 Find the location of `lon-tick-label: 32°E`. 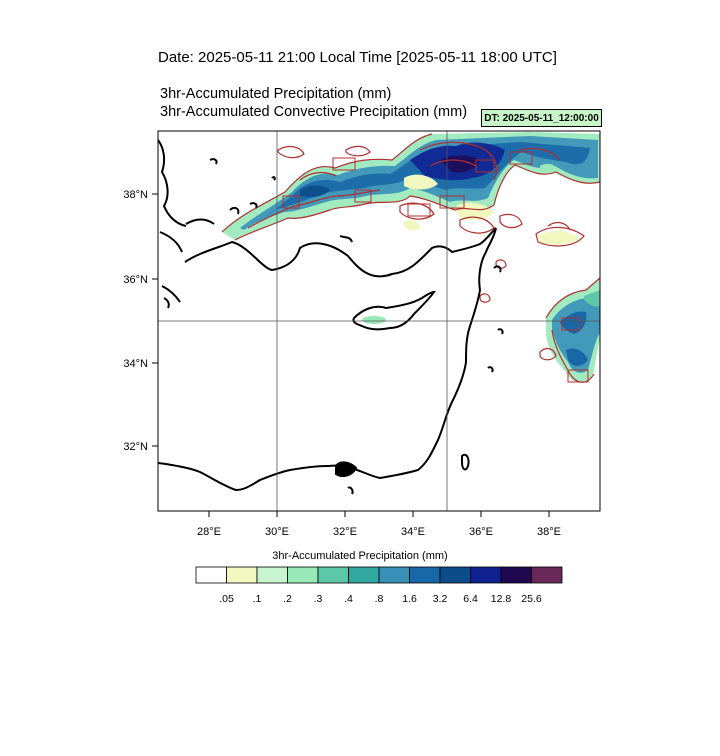

lon-tick-label: 32°E is located at coordinates (345, 532).